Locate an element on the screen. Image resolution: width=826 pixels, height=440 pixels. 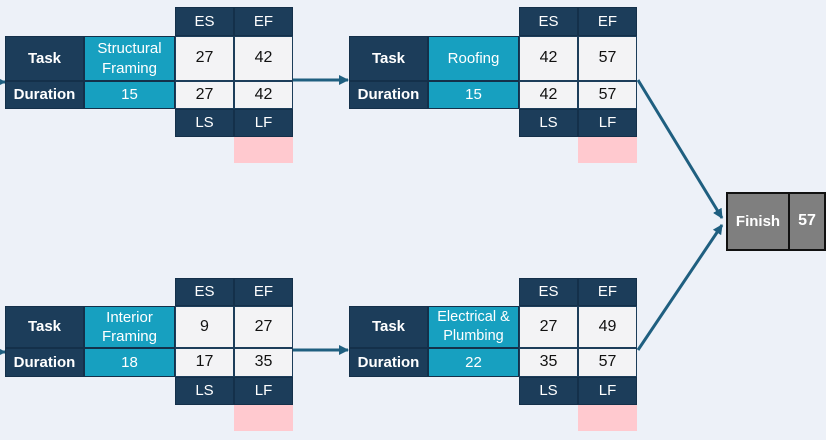
ef-value: 27 is located at coordinates (263, 327).